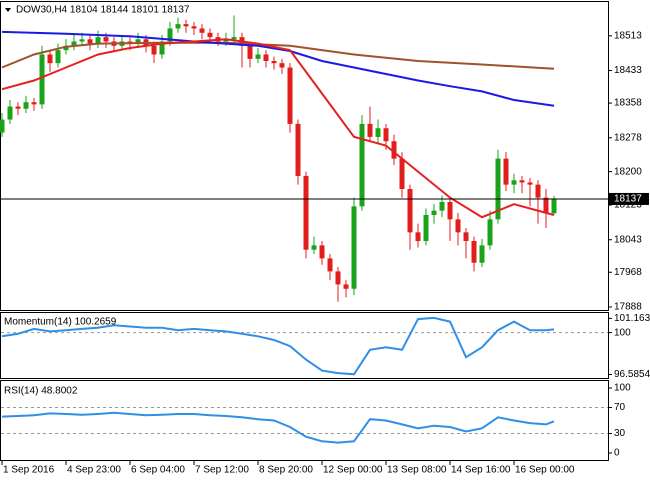 This screenshot has width=650, height=480. Describe the element at coordinates (628, 239) in the screenshot. I see `y-tick-label: 18043` at that location.